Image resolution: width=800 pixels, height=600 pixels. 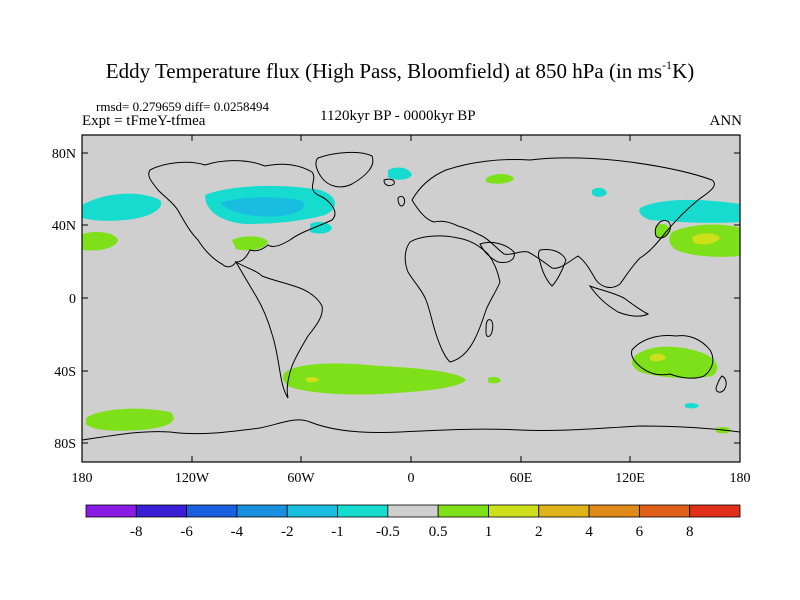 I want to click on colorbar-label: 4, so click(x=589, y=532).